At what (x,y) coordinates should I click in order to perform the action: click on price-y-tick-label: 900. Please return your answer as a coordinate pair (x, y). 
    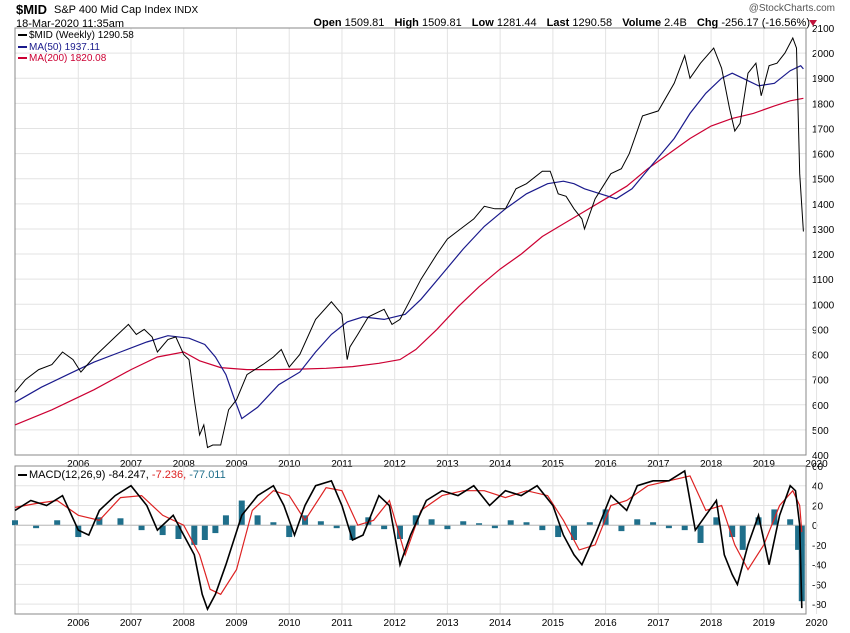
    Looking at the image, I should click on (820, 330).